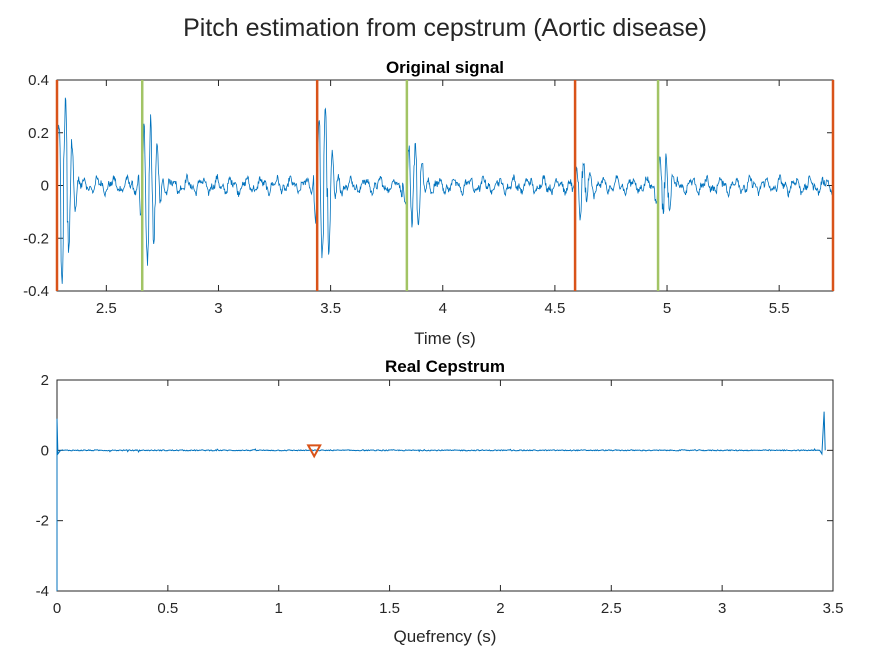  What do you see at coordinates (279, 608) in the screenshot?
I see `real-cepstrum-xtick-label: 1` at bounding box center [279, 608].